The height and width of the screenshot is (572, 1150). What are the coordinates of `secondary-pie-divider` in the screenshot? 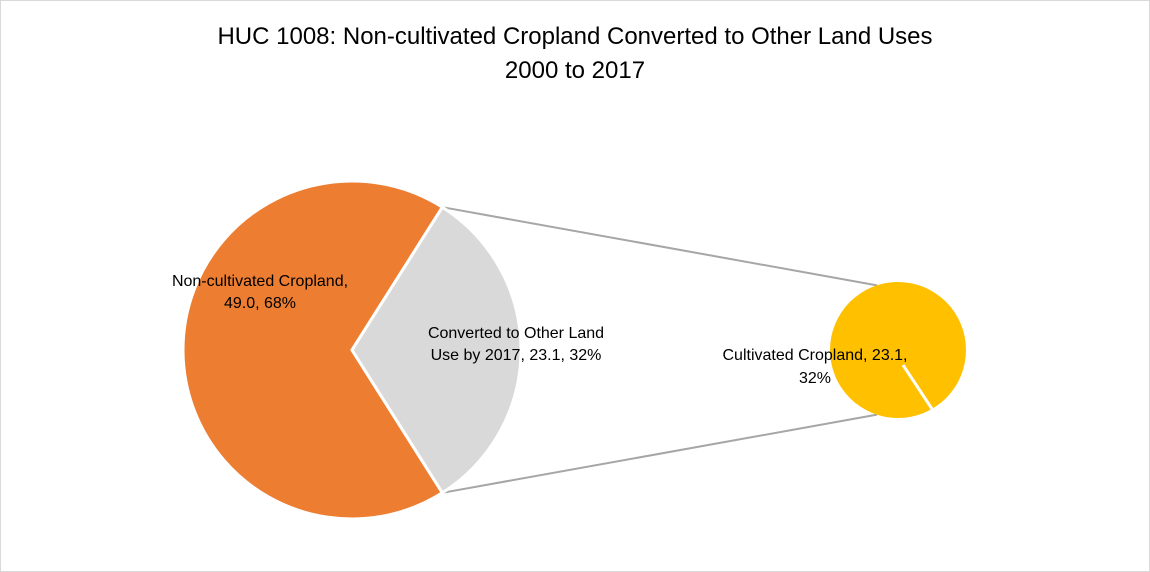 It's located at (917, 387).